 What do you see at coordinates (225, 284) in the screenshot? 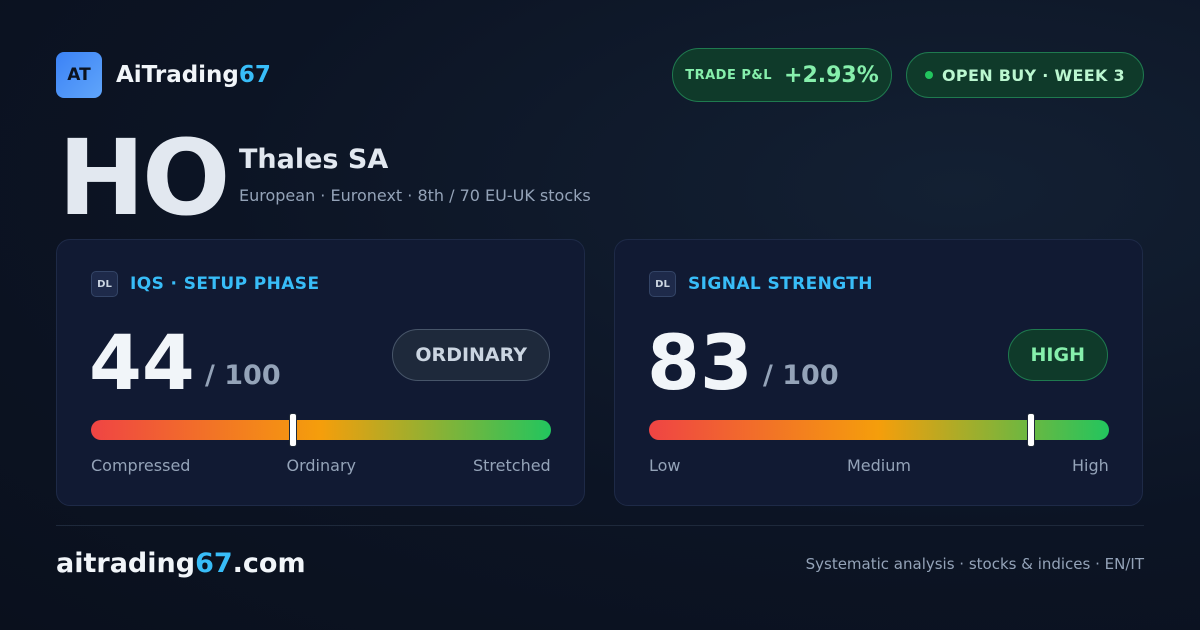
I see `card-title: IQS · SETUP PHASE` at bounding box center [225, 284].